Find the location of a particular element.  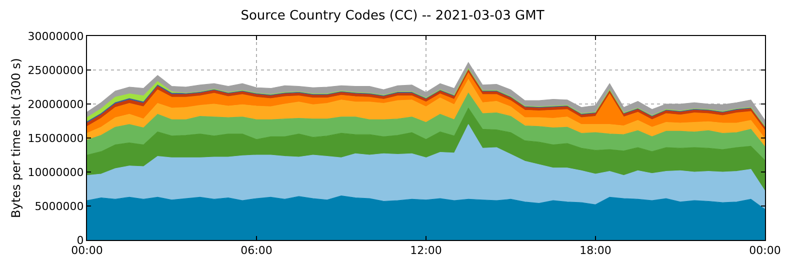

x-tick-label: 18:00 is located at coordinates (596, 251).